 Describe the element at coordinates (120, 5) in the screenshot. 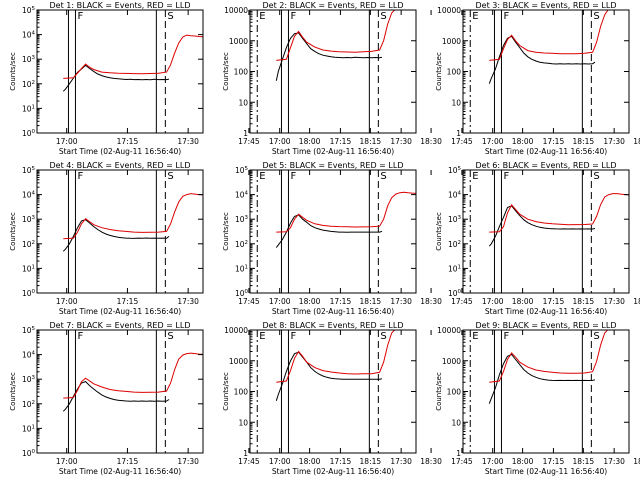

I see `panel-title: Det 1: BLACK = Events, RED = LLD` at that location.